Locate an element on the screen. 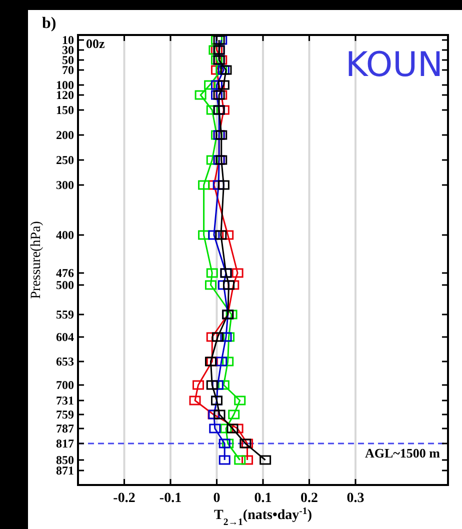  text: b) is located at coordinates (49, 23).